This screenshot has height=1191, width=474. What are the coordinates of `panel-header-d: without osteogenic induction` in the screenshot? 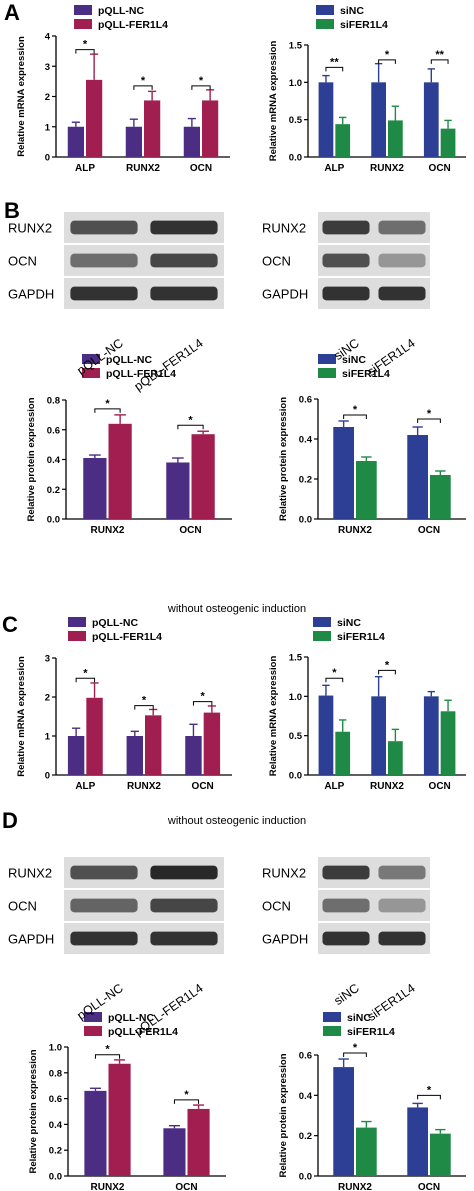 It's located at (236, 821).